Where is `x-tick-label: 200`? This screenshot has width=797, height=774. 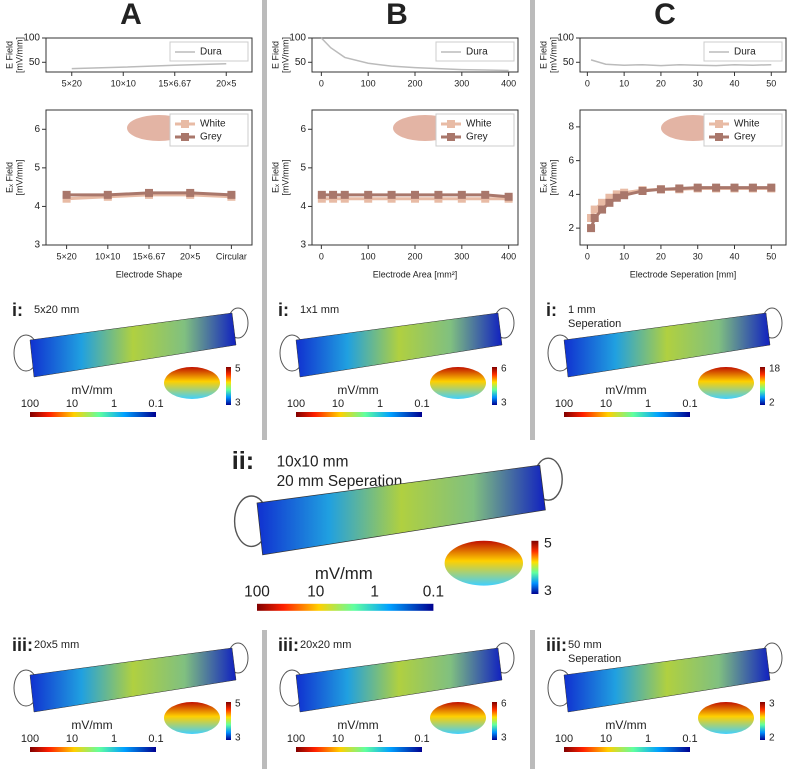 x-tick-label: 200 is located at coordinates (414, 256).